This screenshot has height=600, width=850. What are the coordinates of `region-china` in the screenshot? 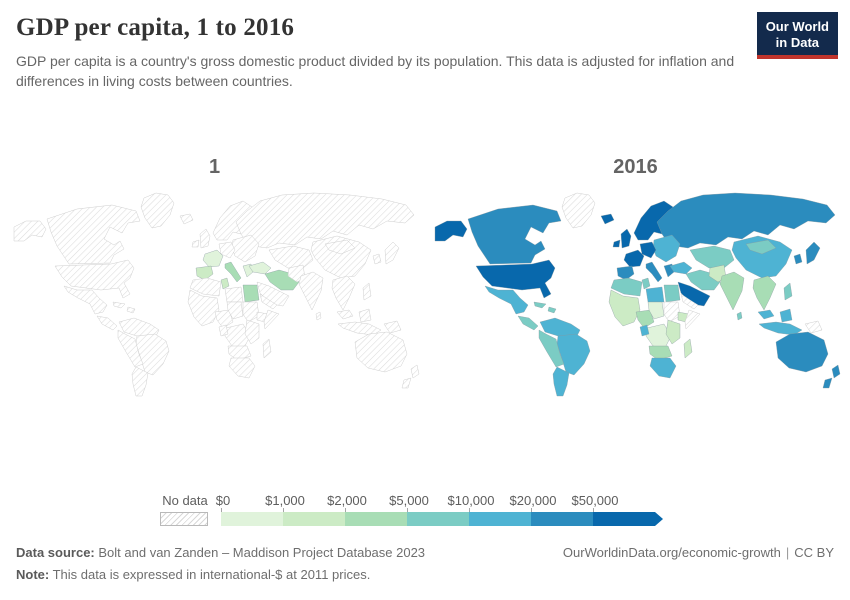 It's located at (762, 257).